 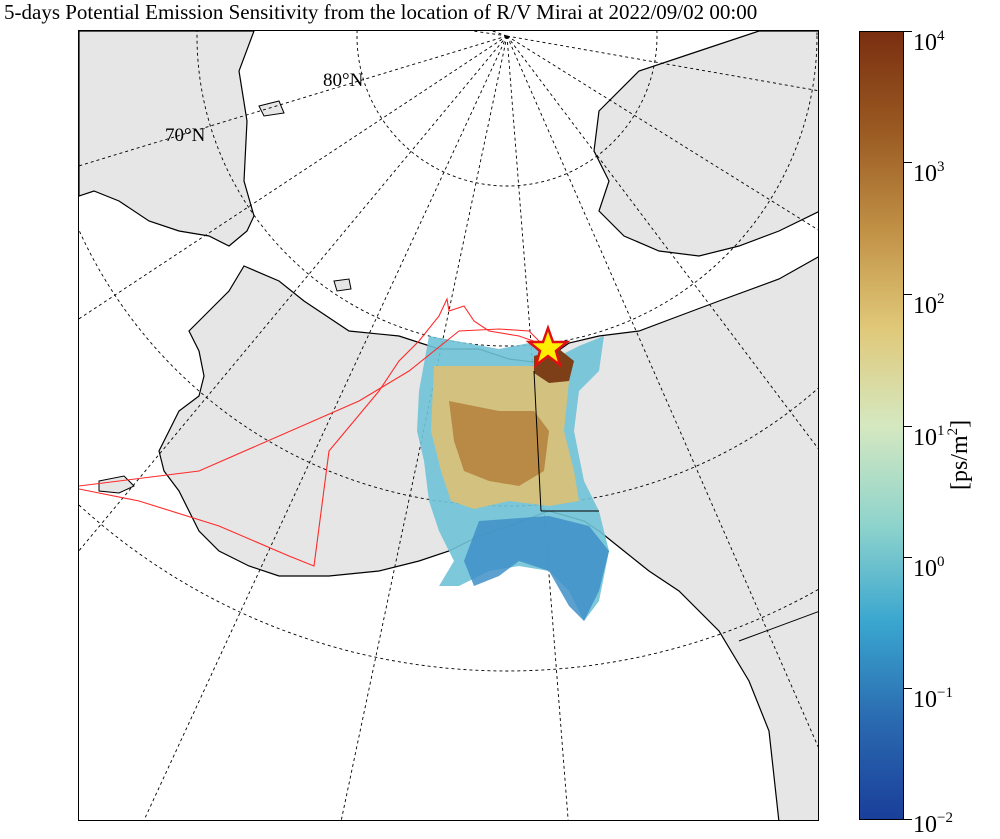 What do you see at coordinates (933, 824) in the screenshot?
I see `colorbar-tick-label: 10⁻²` at bounding box center [933, 824].